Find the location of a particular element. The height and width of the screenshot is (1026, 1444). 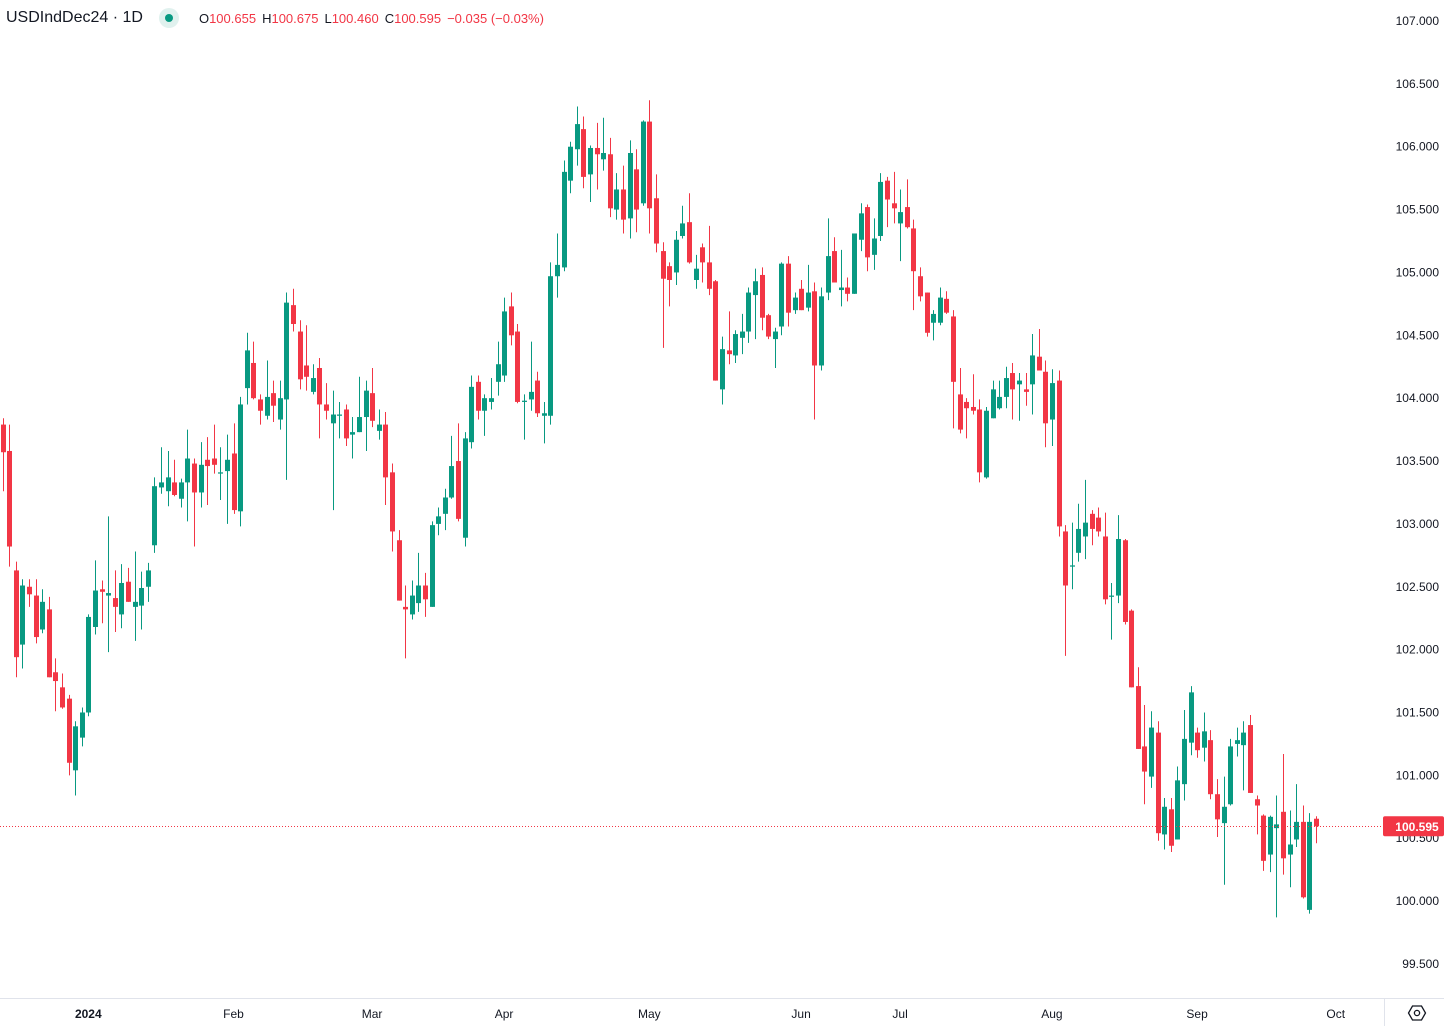

price-tick-label: 101.000 is located at coordinates (1418, 775).